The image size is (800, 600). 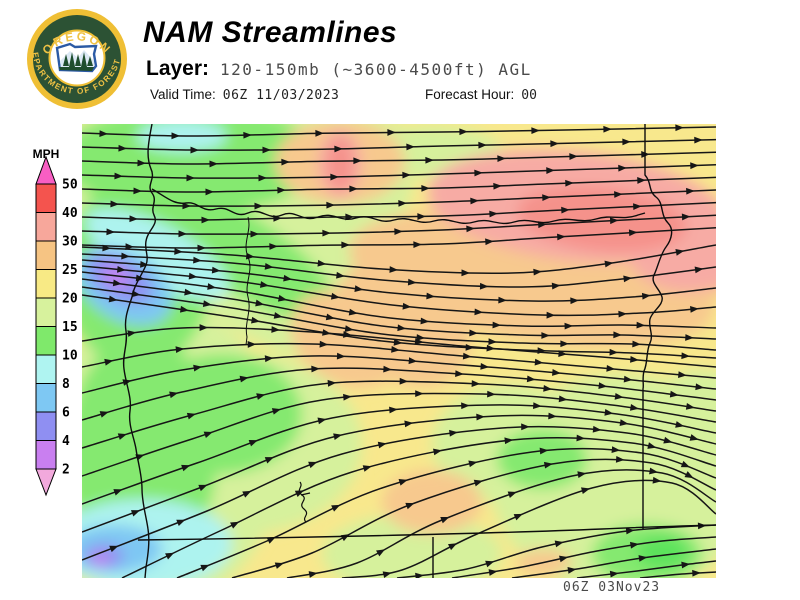 I want to click on legend-tick-label: 6, so click(x=66, y=413).